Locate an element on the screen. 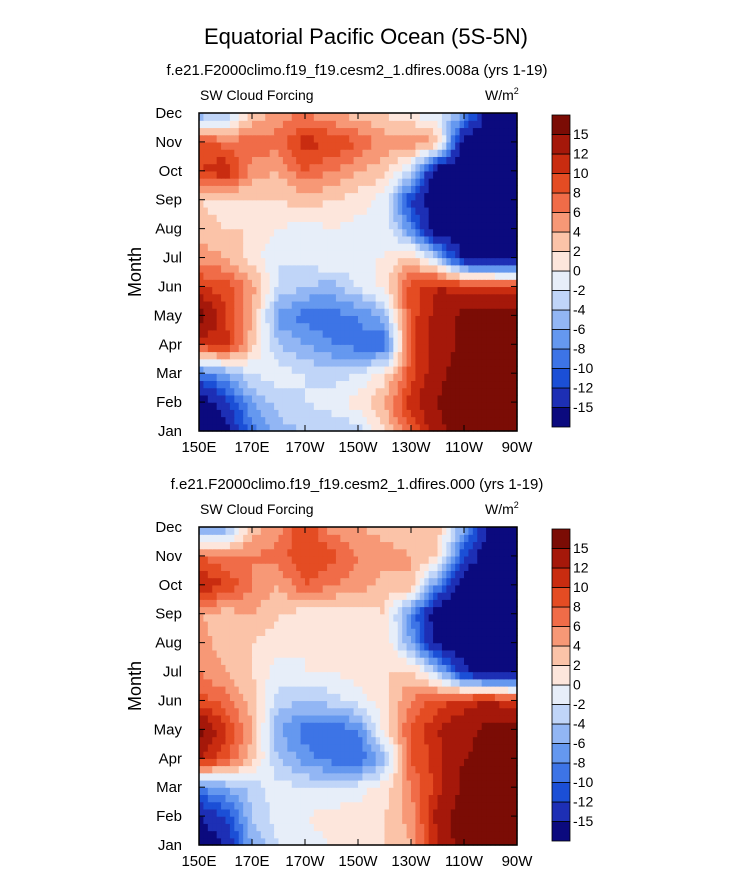 Image resolution: width=732 pixels, height=882 pixels. colorbar-label: -8 is located at coordinates (579, 349).